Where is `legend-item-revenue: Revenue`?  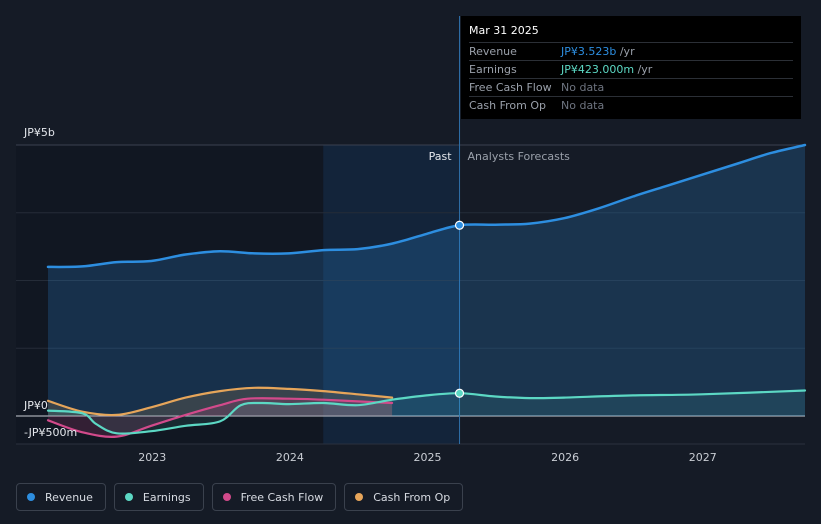
legend-item-revenue: Revenue is located at coordinates (61, 497).